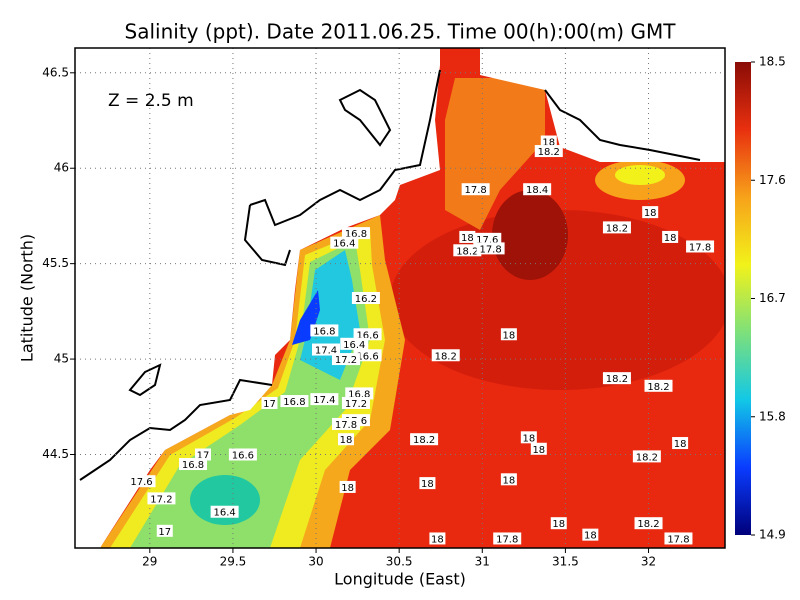 The width and height of the screenshot is (800, 600). Describe the element at coordinates (772, 416) in the screenshot. I see `colorbar-tick-label: 15.8` at that location.